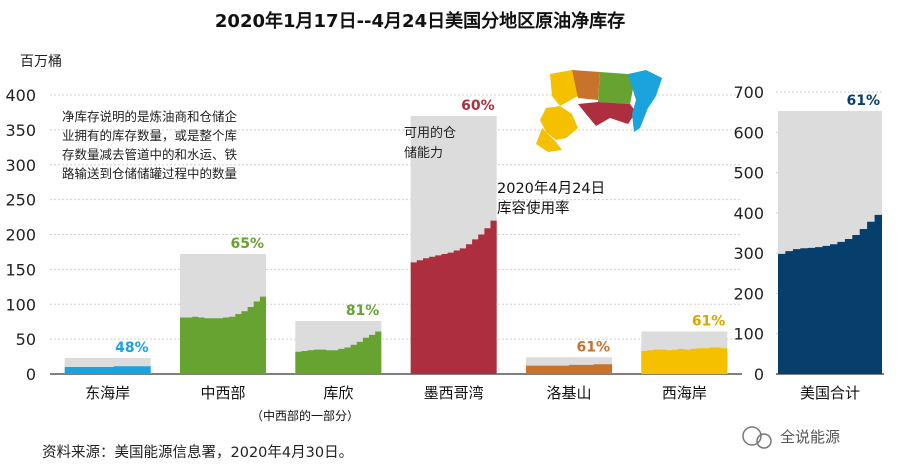  Describe the element at coordinates (454, 393) in the screenshot. I see `region-3-category-label: 墨西哥湾` at that location.